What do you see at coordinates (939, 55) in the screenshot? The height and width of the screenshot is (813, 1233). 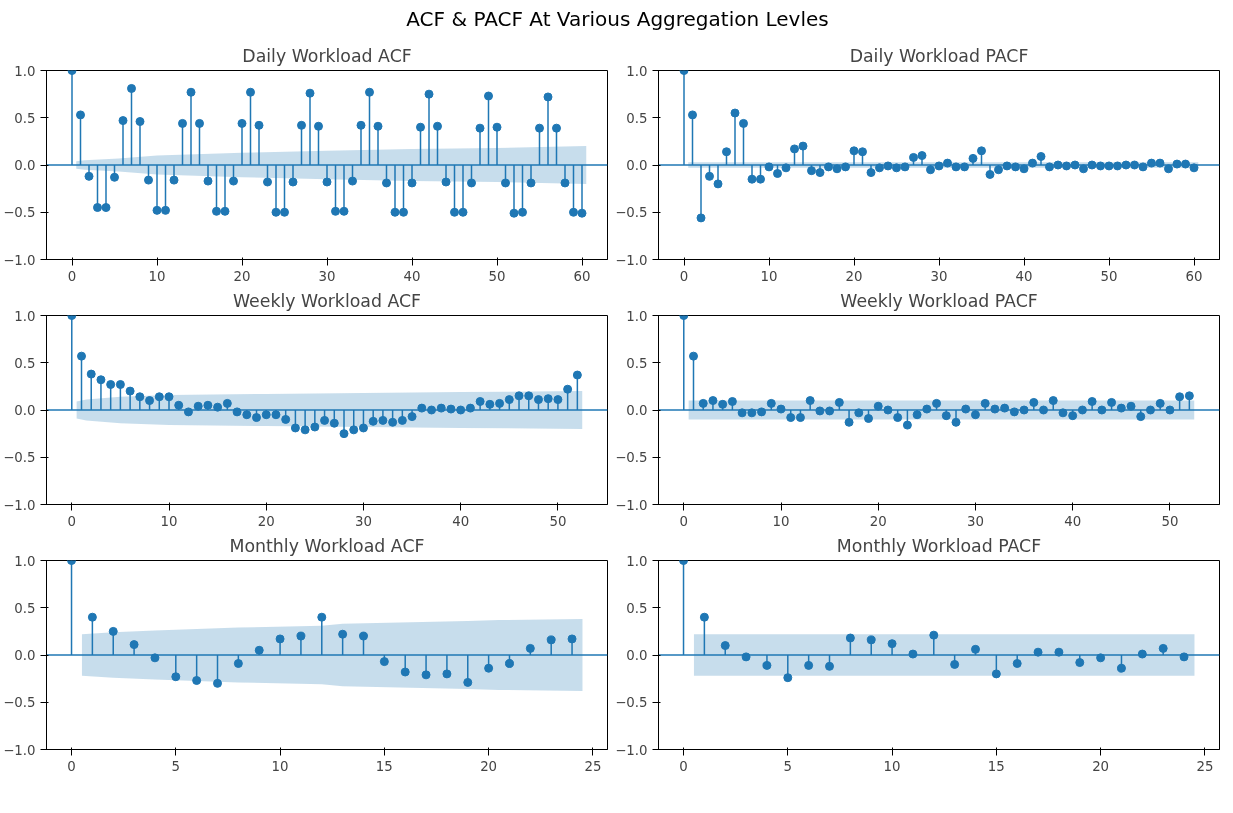 I see `chart-title: Daily Workload PACF` at bounding box center [939, 55].